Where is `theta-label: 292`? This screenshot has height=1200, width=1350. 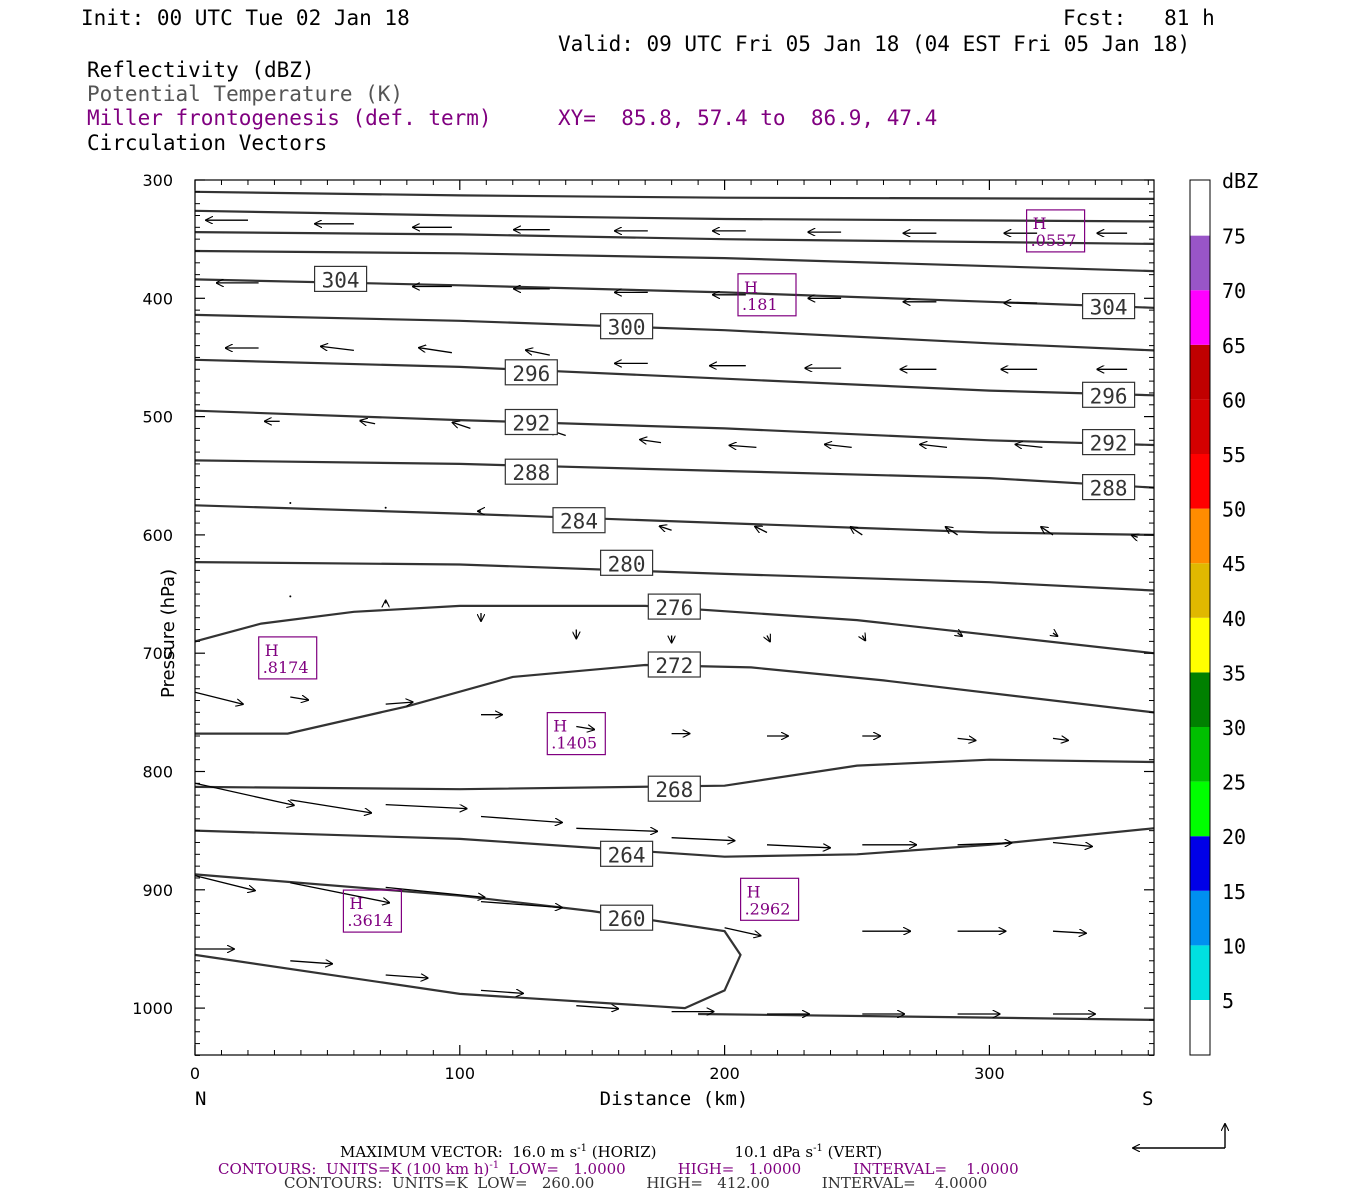
theta-label: 292 is located at coordinates (531, 422).